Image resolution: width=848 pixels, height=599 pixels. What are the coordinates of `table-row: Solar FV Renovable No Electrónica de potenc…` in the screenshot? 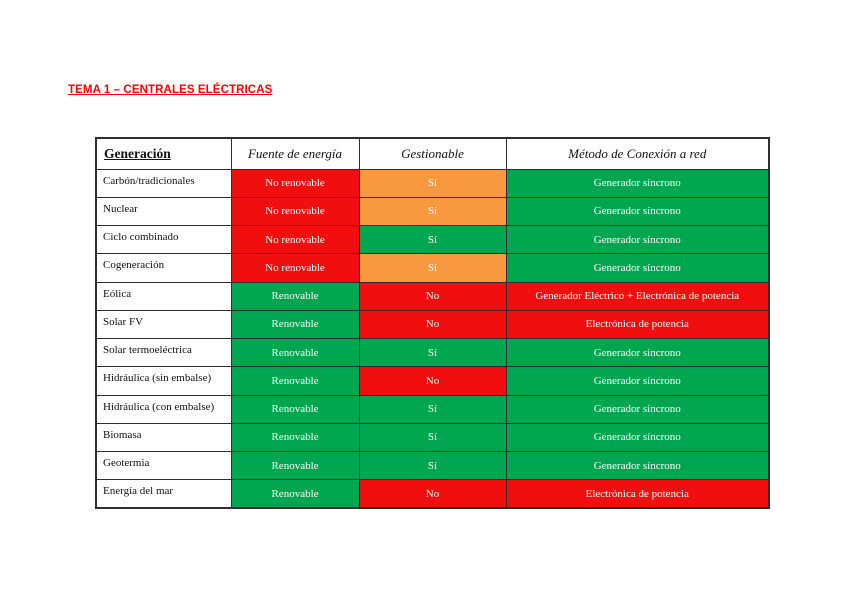 It's located at (432, 324).